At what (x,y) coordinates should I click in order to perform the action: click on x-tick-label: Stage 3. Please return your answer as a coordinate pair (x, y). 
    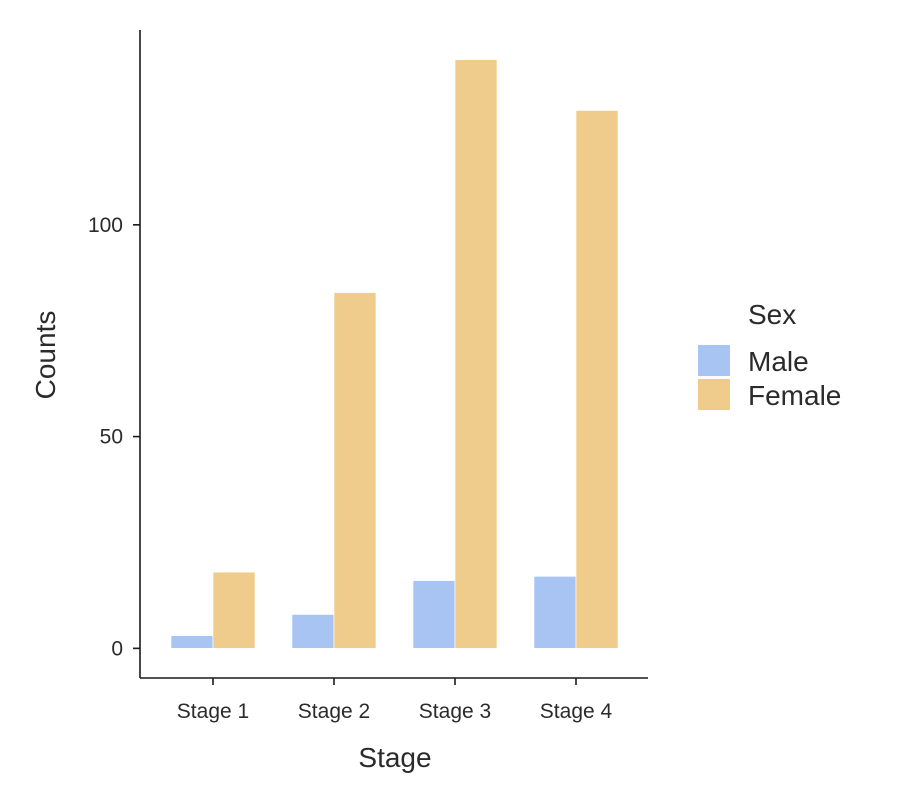
    Looking at the image, I should click on (455, 711).